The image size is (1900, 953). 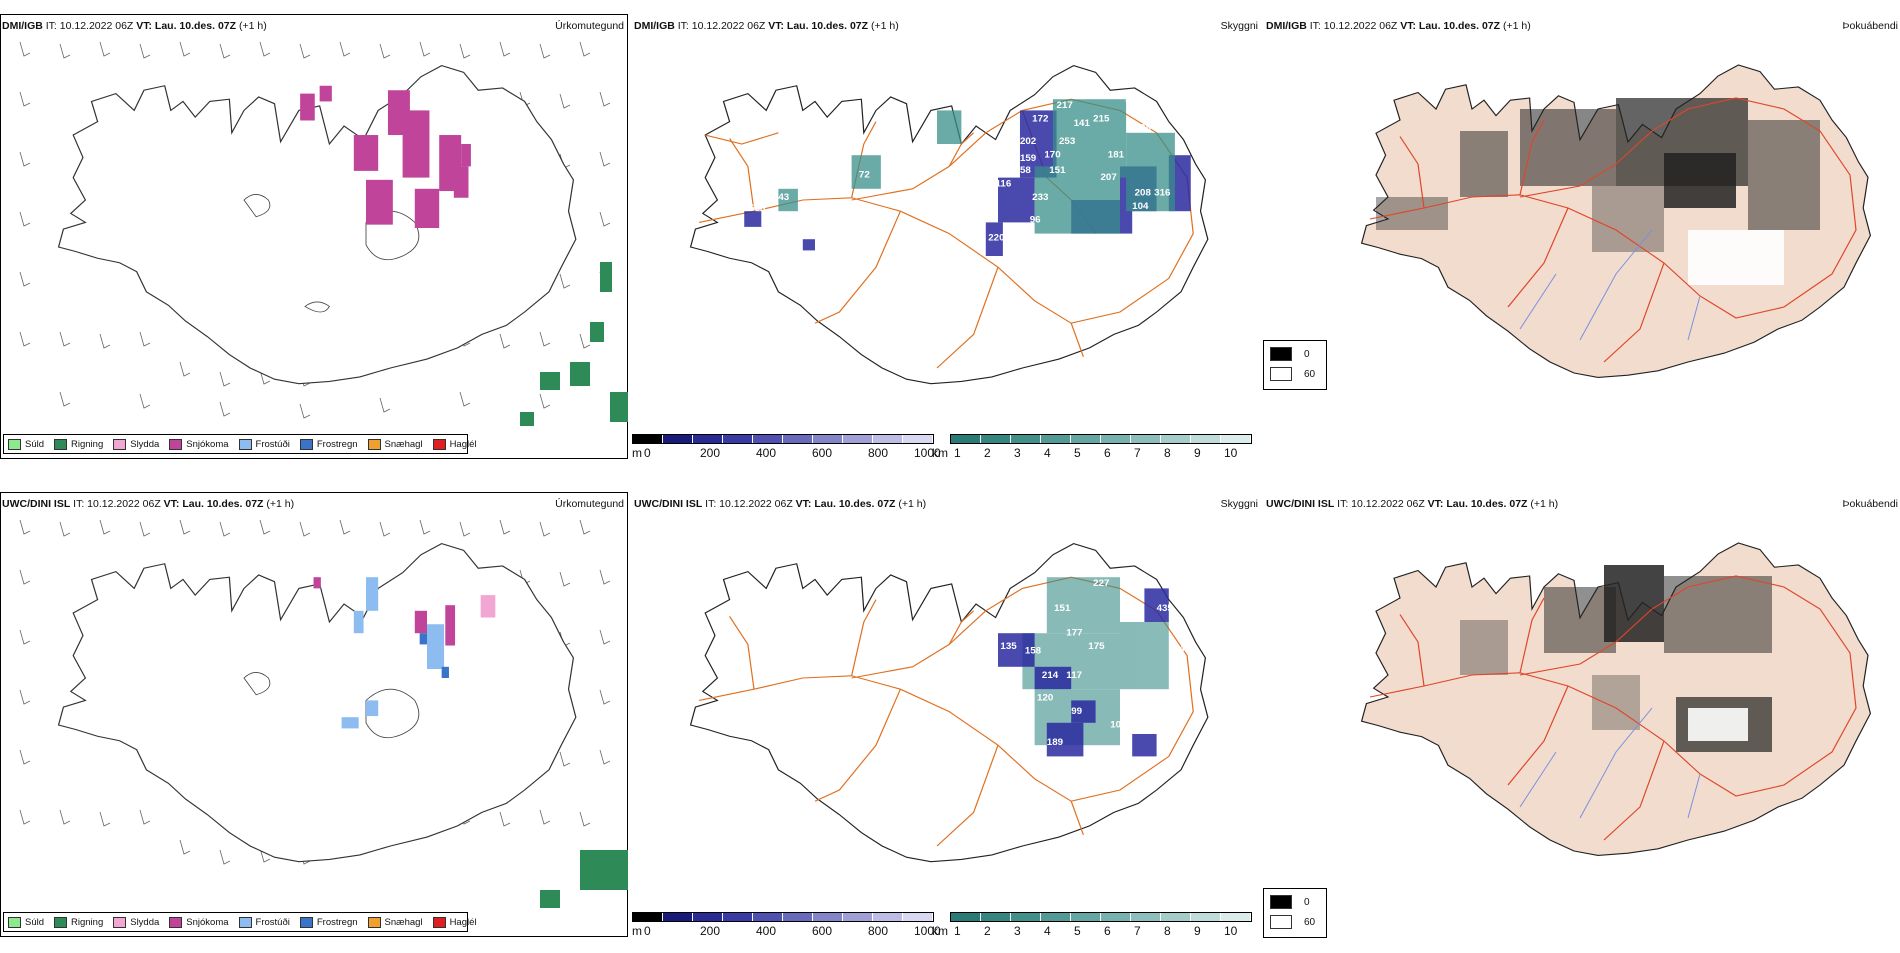 I want to click on freezing-rain-areas, so click(x=434, y=655).